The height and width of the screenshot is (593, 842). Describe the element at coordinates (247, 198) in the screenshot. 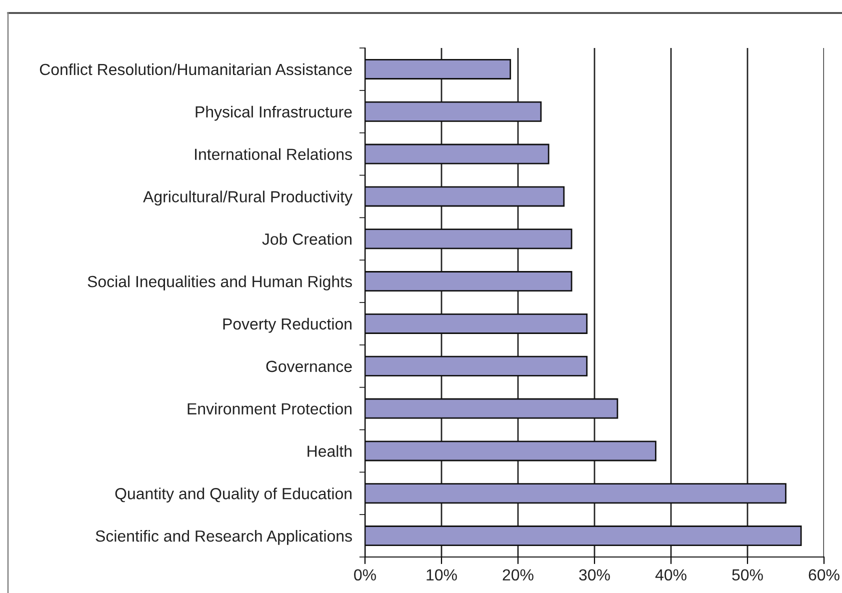

I see `y-tick-label: Agricultural/Rural Productivity` at that location.